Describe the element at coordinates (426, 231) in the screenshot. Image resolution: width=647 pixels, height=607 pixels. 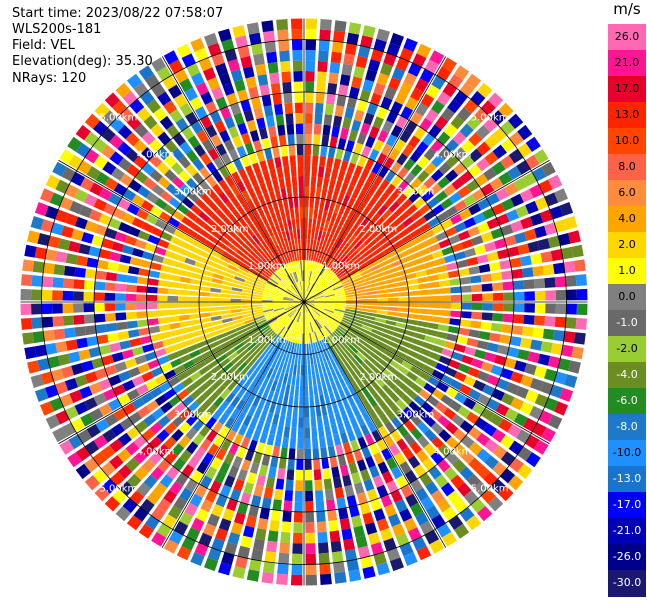
I see `azimuth-line` at that location.